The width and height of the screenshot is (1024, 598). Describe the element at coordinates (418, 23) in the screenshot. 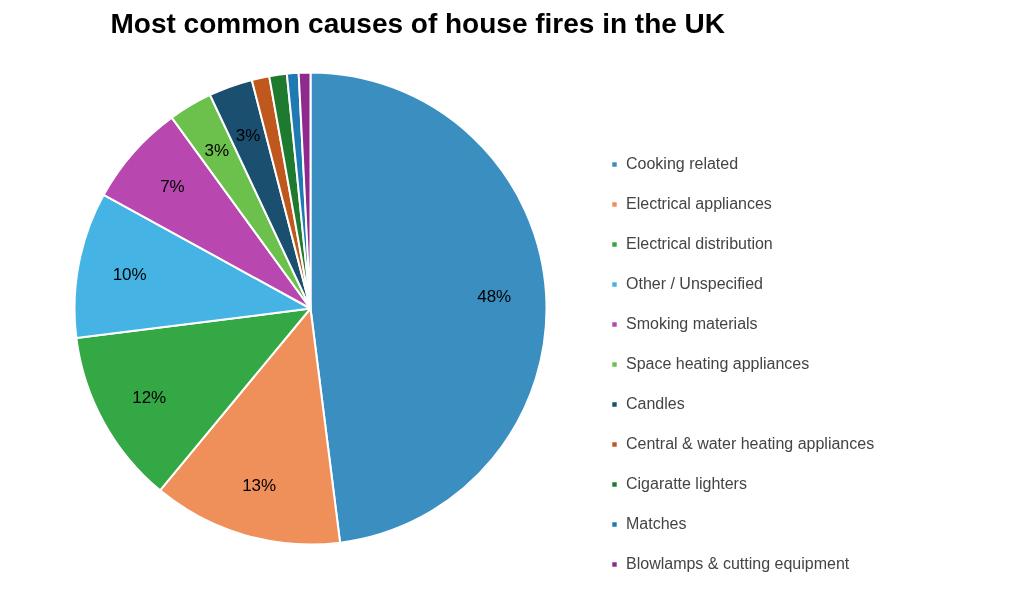

I see `chart-title: Most common causes of house fires in the UK` at that location.